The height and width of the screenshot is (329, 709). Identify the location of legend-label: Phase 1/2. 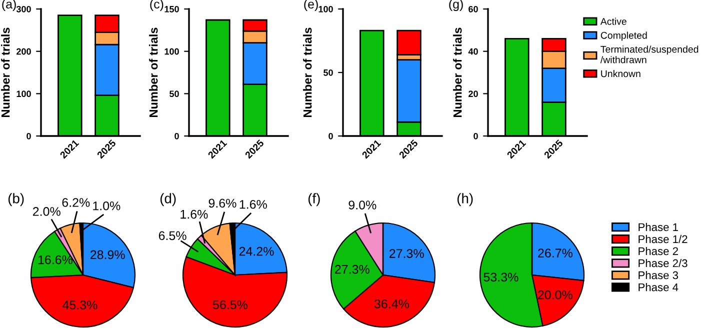
(663, 239).